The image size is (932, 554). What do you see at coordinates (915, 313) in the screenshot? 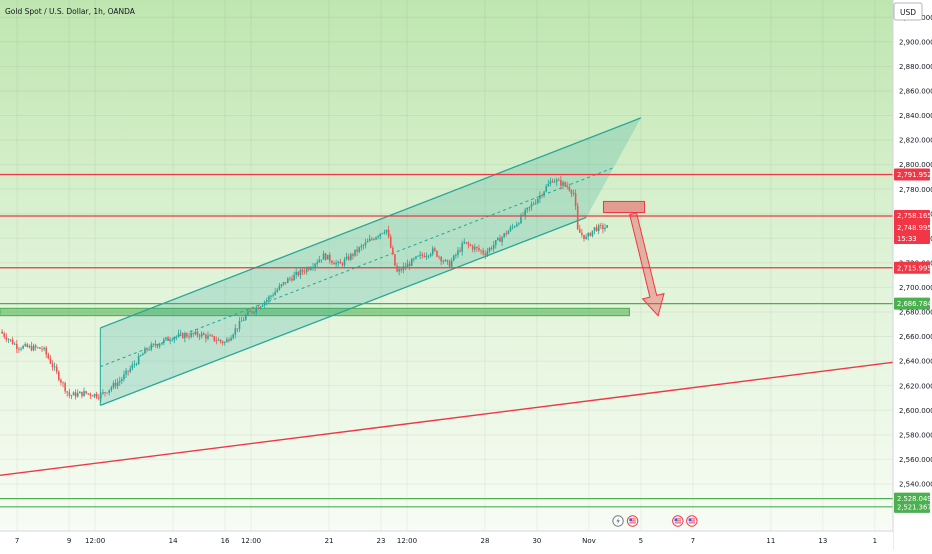
I see `price-tick-label: 2,680.000` at bounding box center [915, 313].